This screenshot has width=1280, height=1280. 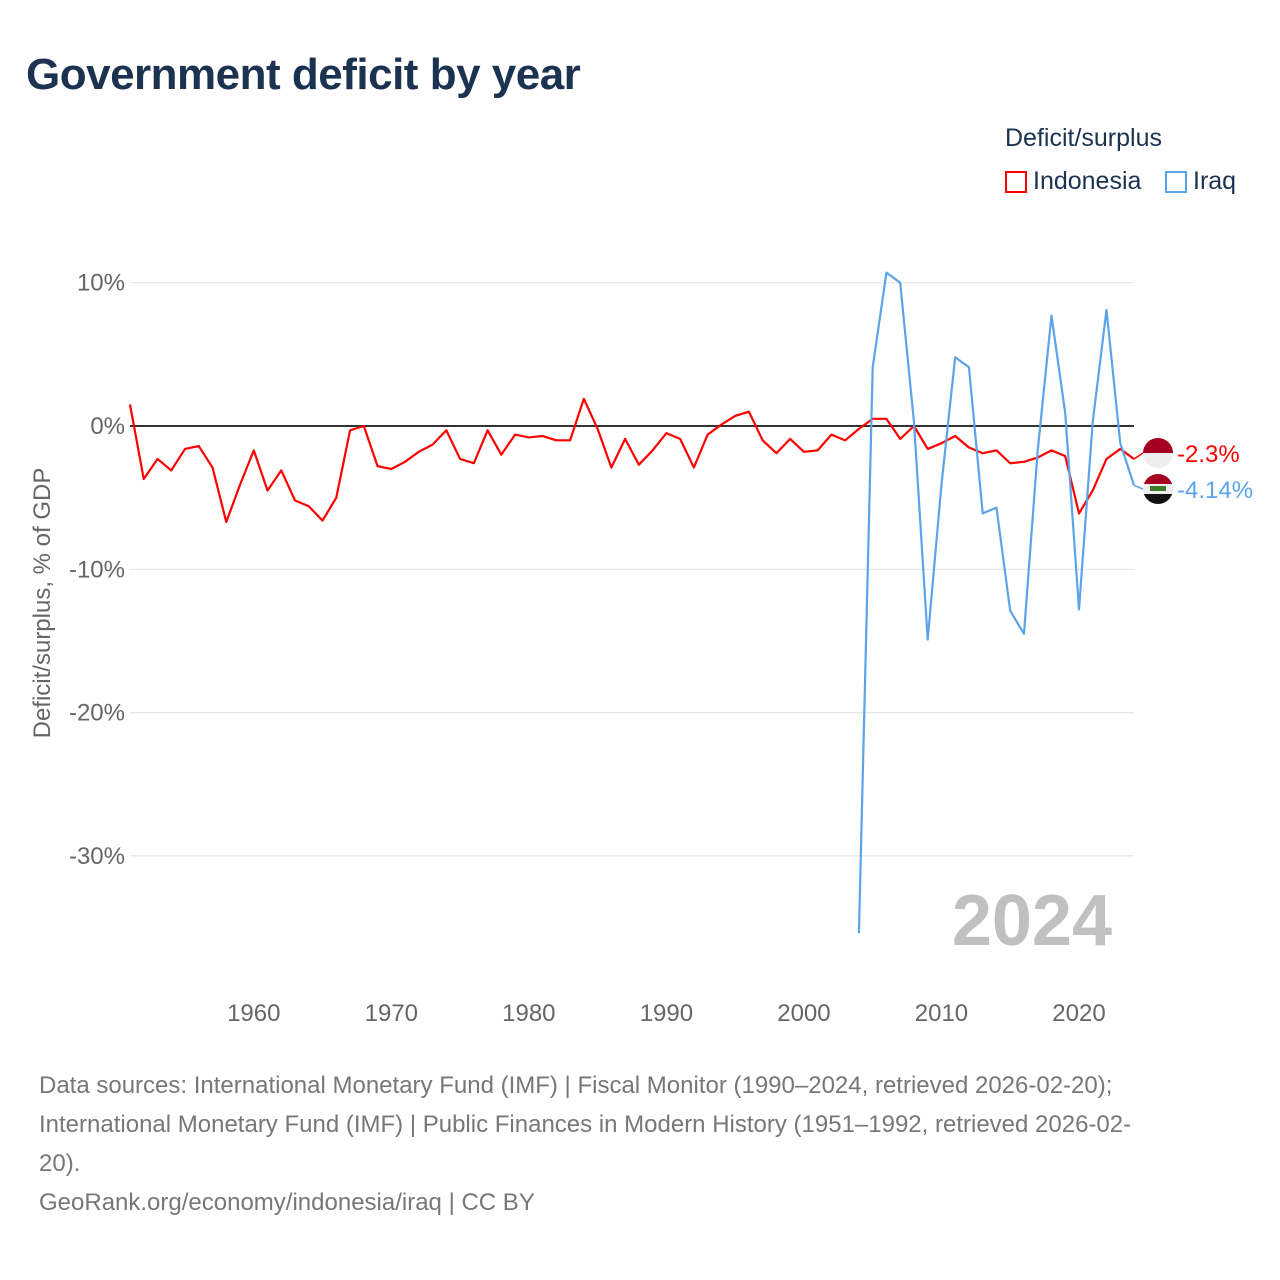 I want to click on x-tick-label: 2010, so click(x=941, y=1013).